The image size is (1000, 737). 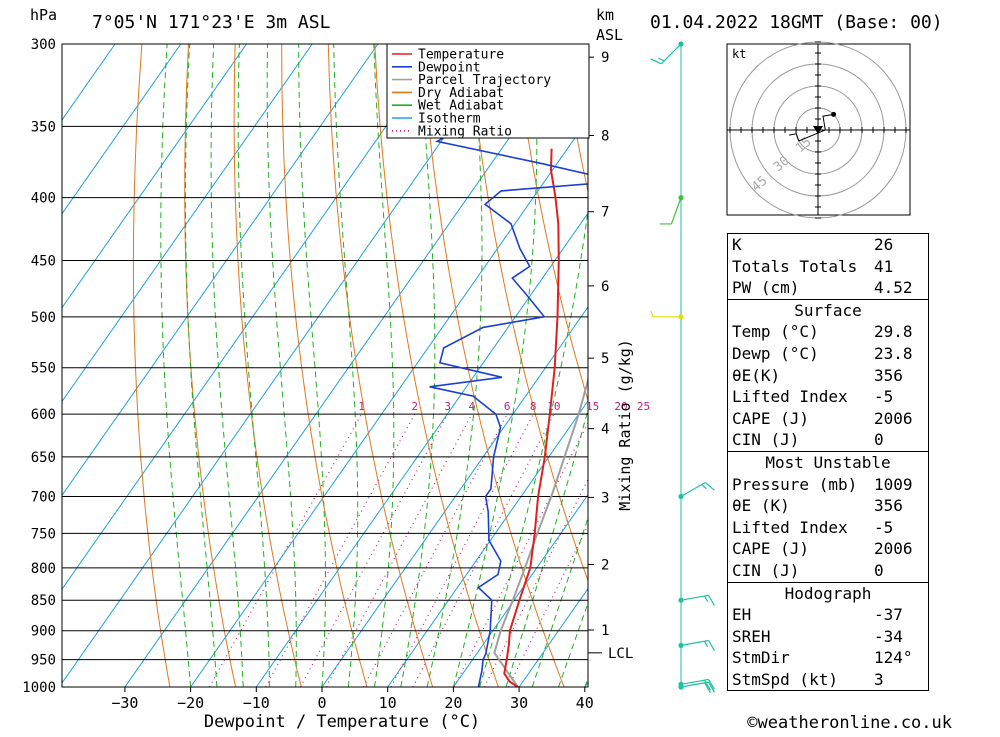 What do you see at coordinates (43, 534) in the screenshot?
I see `pressure-tick-label: 750` at bounding box center [43, 534].